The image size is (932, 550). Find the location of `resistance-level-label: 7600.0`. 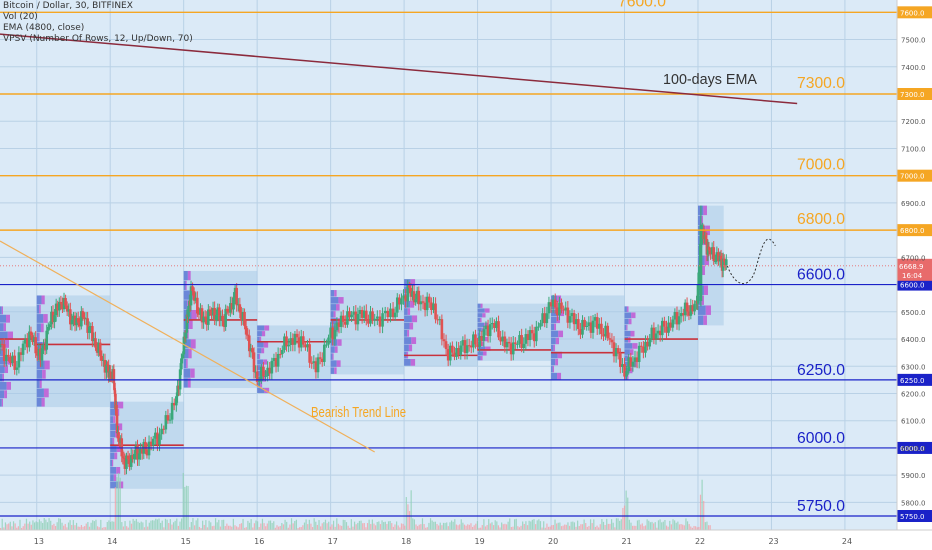

resistance-level-label: 7600.0 is located at coordinates (642, 5).